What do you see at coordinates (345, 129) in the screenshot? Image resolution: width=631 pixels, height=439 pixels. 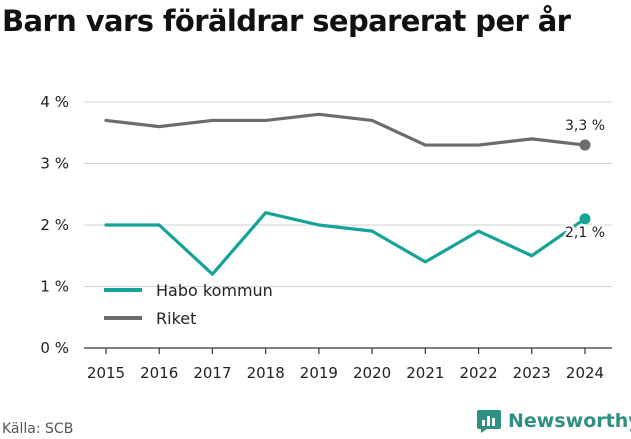 I see `series-line-riket` at bounding box center [345, 129].